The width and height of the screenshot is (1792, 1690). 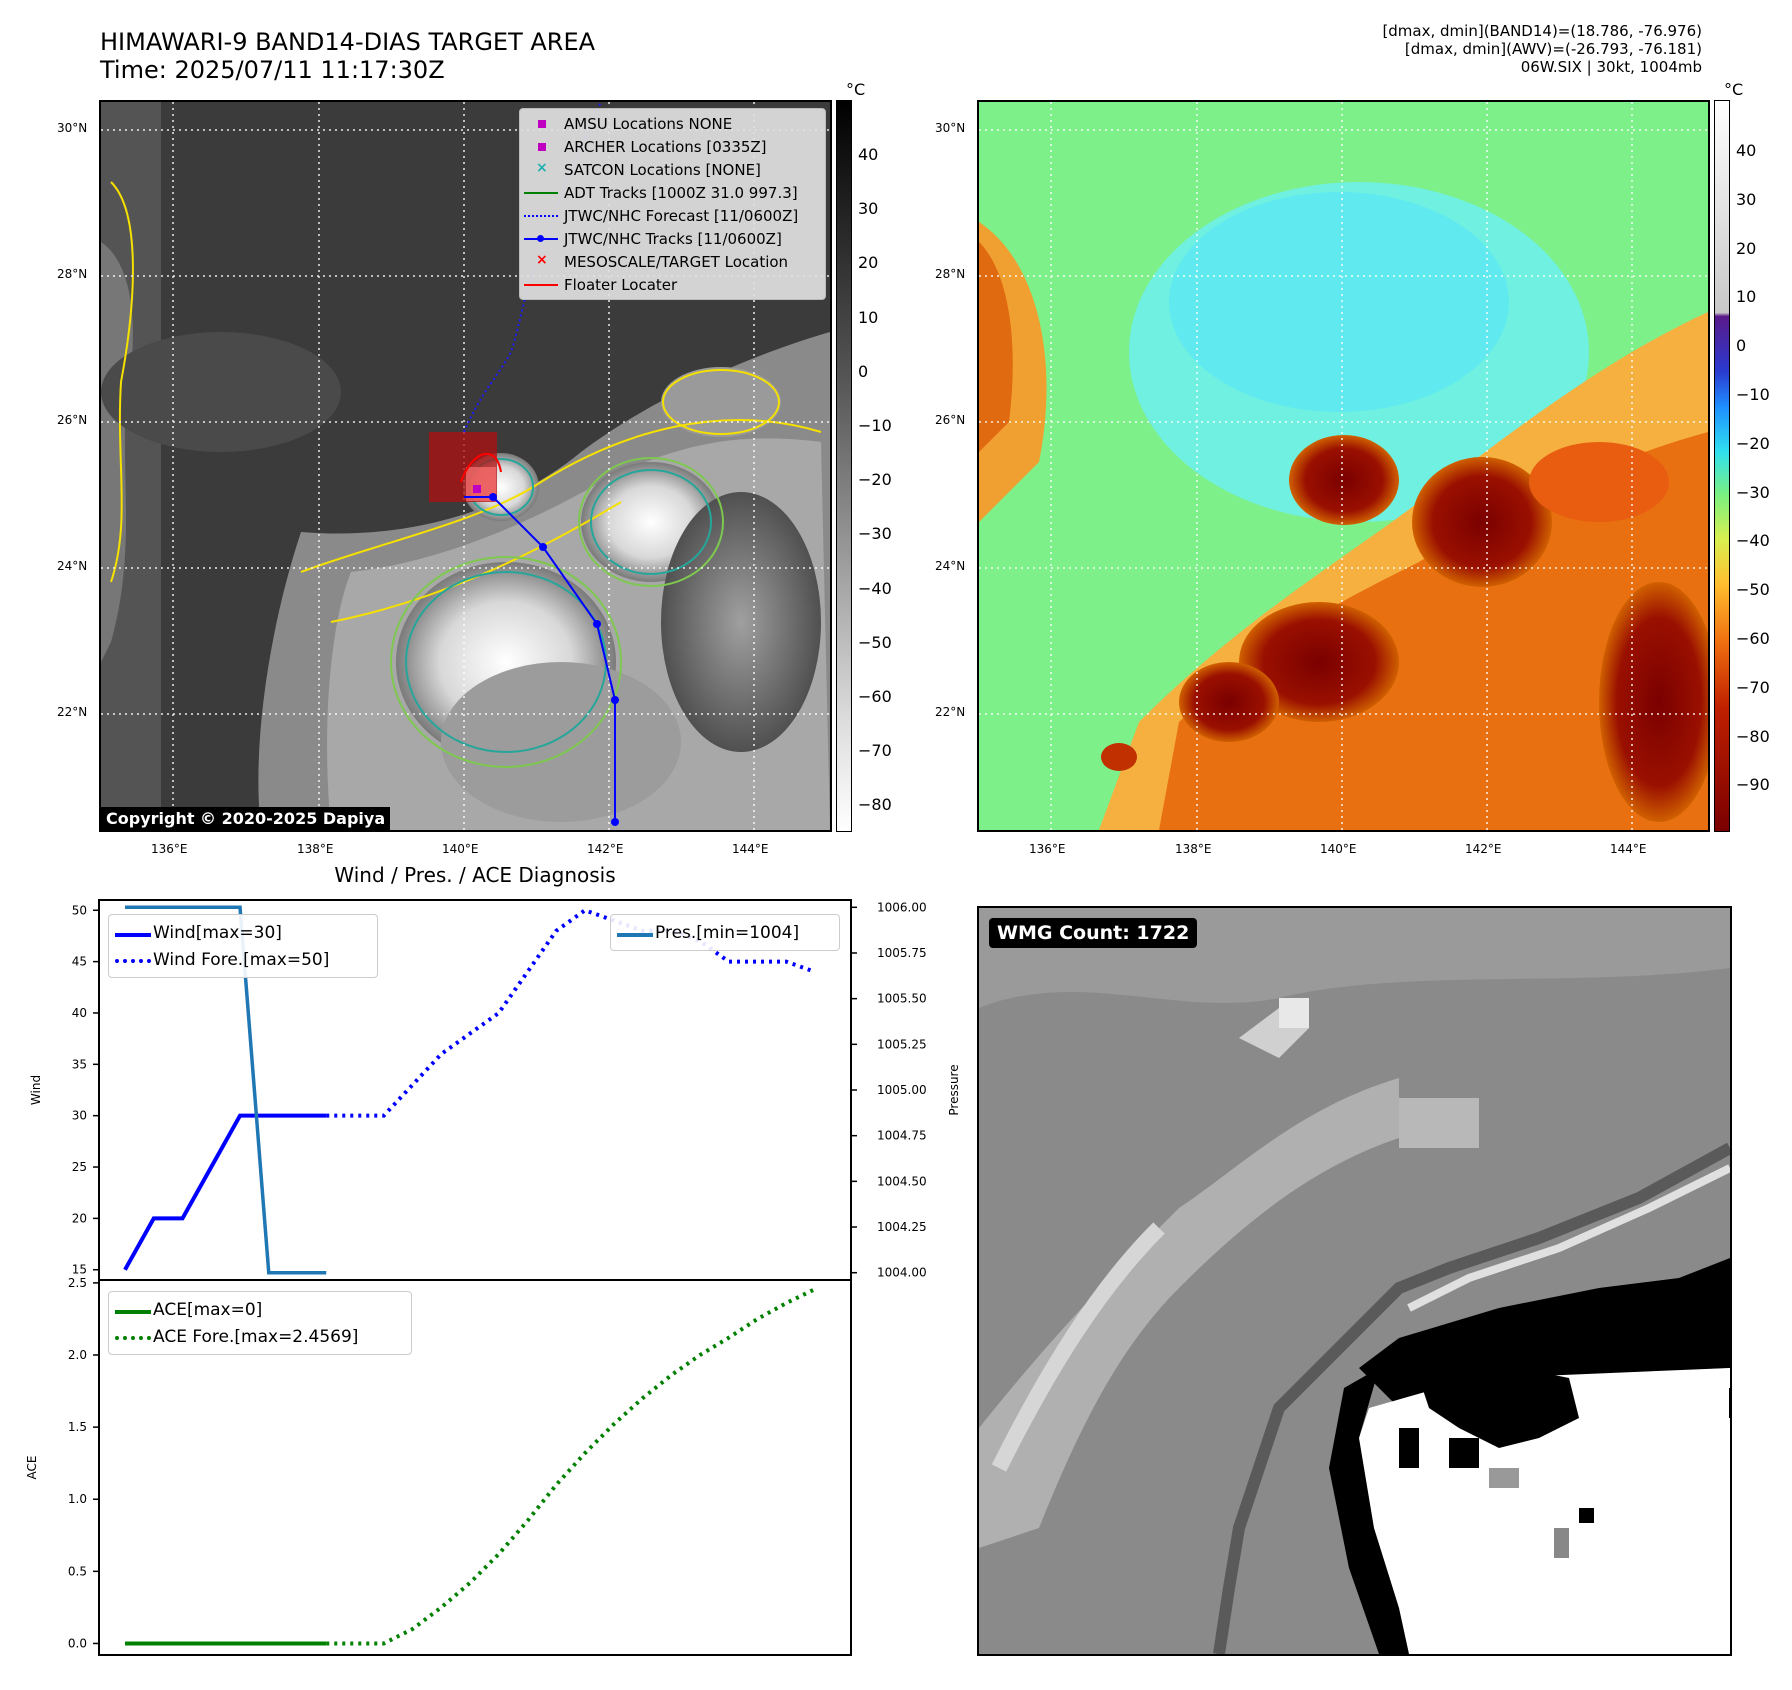 What do you see at coordinates (36, 1090) in the screenshot?
I see `wind-axis-label: Wind` at bounding box center [36, 1090].